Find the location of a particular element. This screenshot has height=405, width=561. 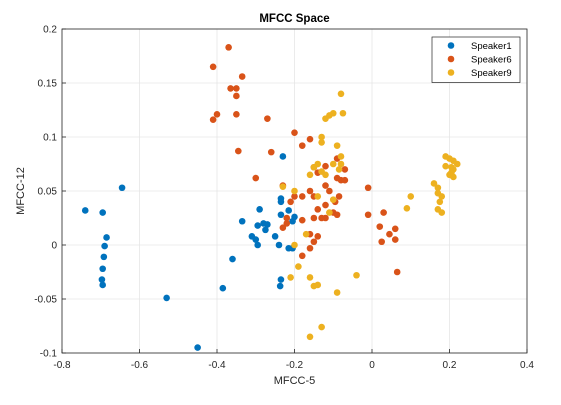

x-tick-label: -0.2 is located at coordinates (295, 365).